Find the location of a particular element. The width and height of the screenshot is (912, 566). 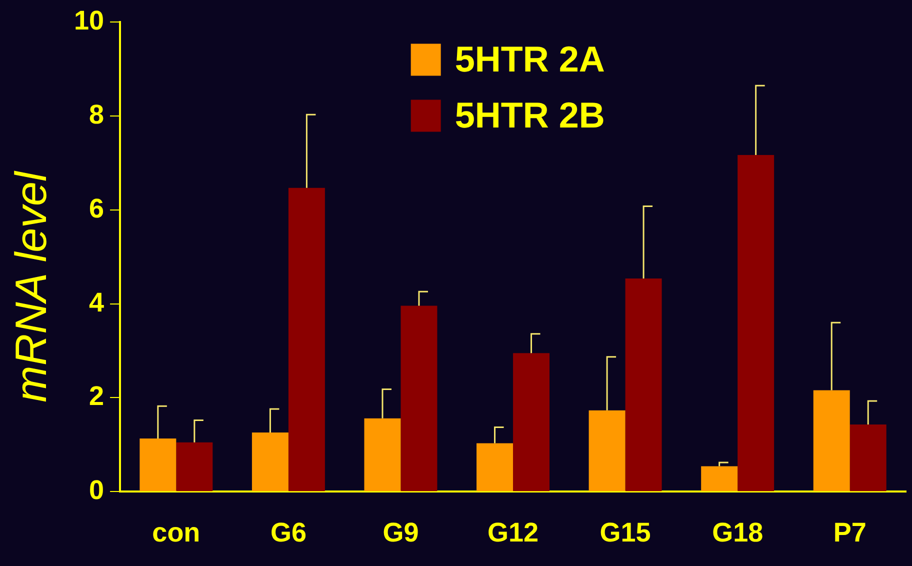

y-tick-label: 4 is located at coordinates (96, 302).